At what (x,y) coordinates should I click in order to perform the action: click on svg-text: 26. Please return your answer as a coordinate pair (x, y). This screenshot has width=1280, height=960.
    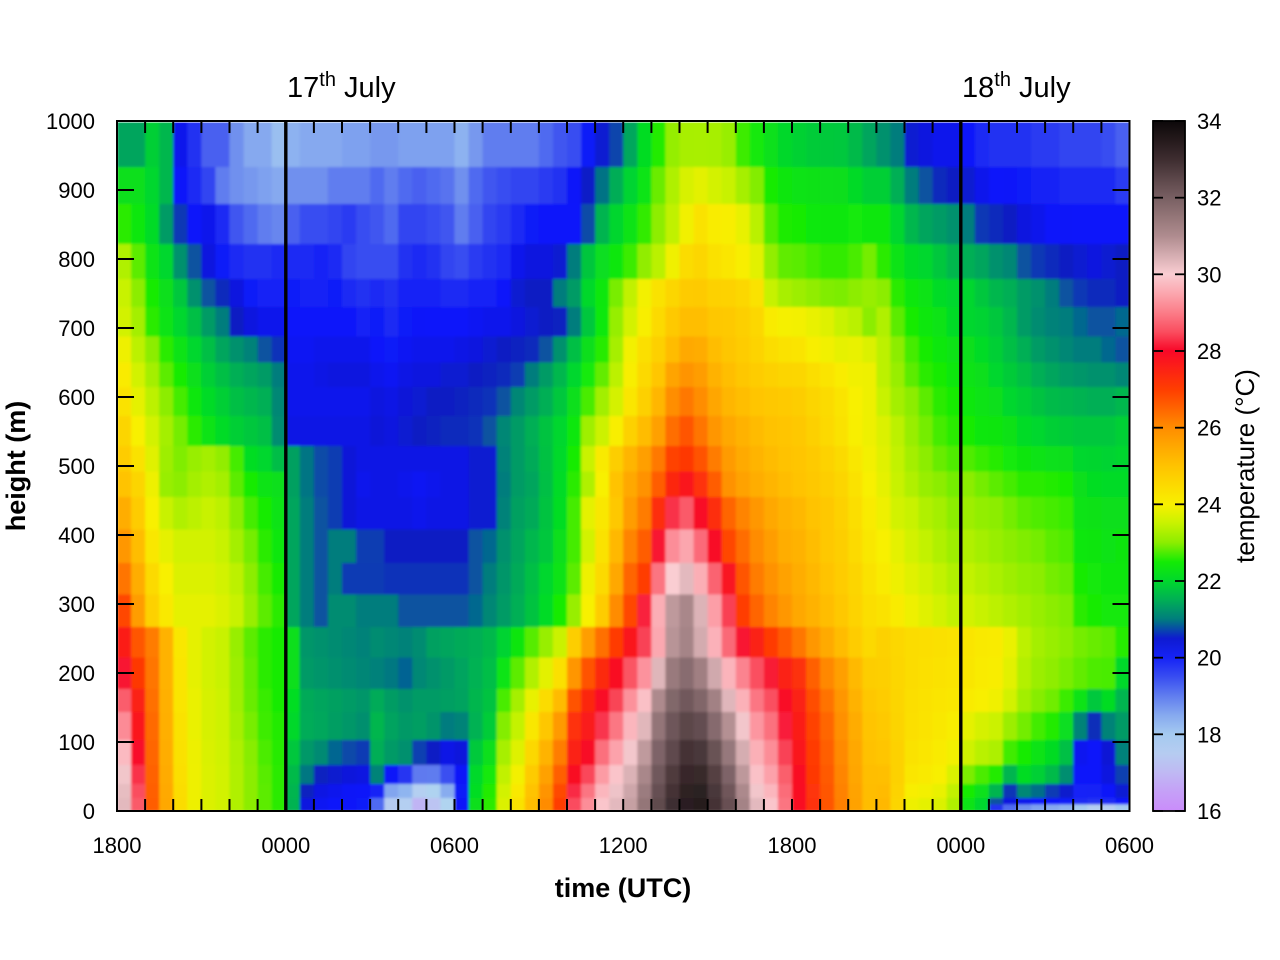
    Looking at the image, I should click on (1209, 428).